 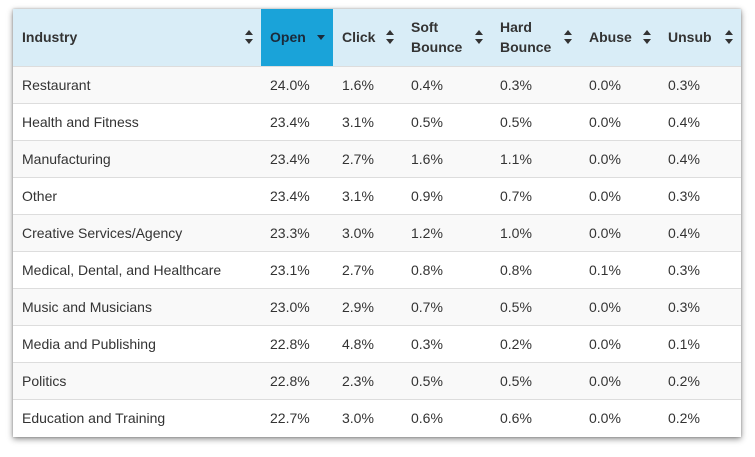 I want to click on column-header-open: Open, so click(x=297, y=37).